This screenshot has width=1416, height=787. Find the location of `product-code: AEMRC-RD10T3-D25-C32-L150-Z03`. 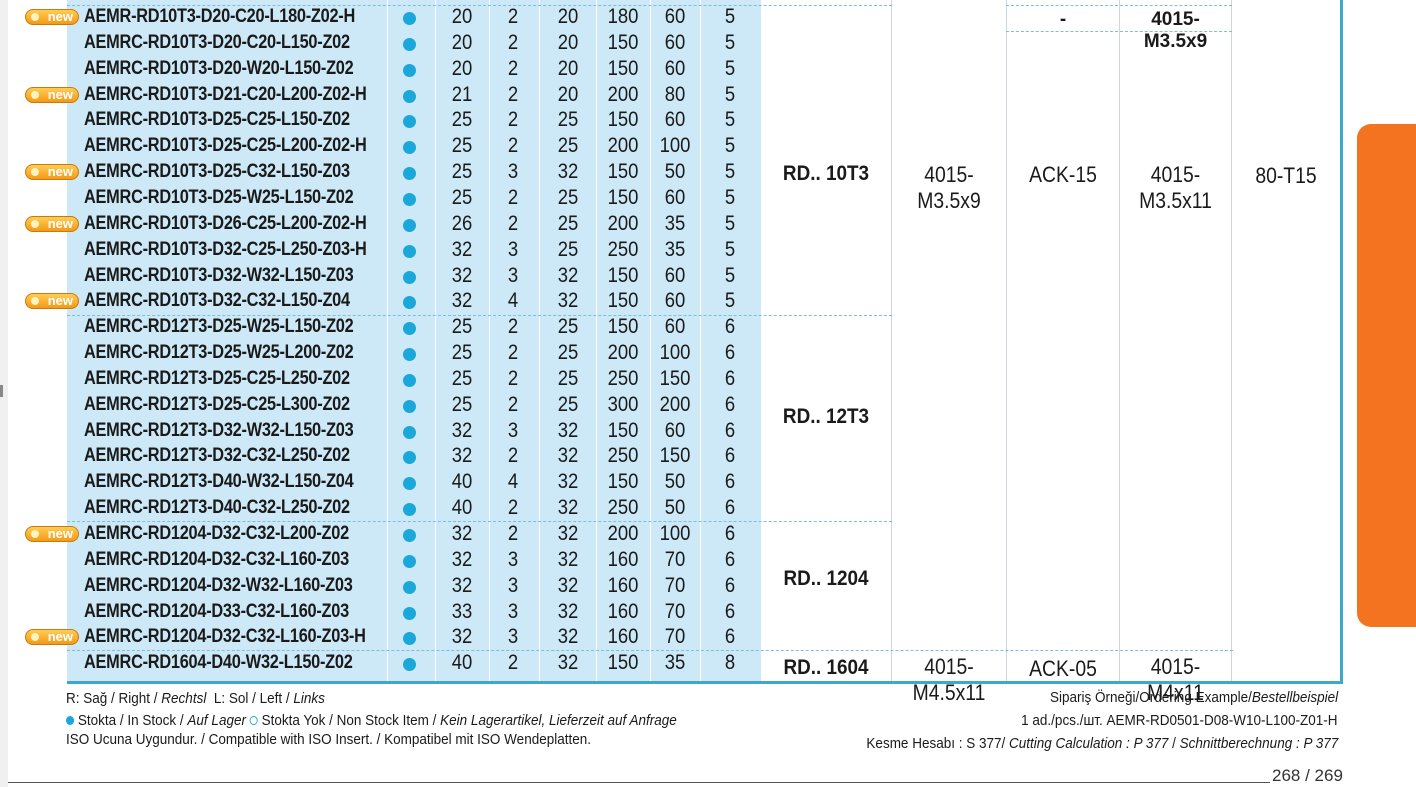

product-code: AEMRC-RD10T3-D25-C32-L150-Z03 is located at coordinates (217, 172).